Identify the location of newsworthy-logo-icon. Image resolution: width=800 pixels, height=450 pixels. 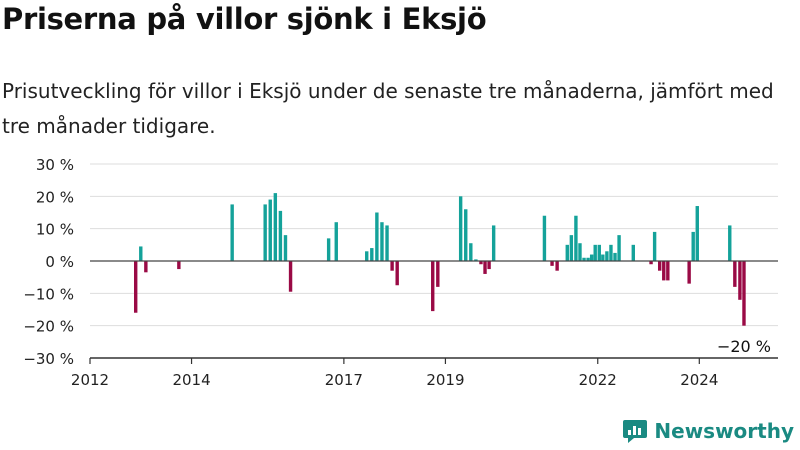
(635, 431).